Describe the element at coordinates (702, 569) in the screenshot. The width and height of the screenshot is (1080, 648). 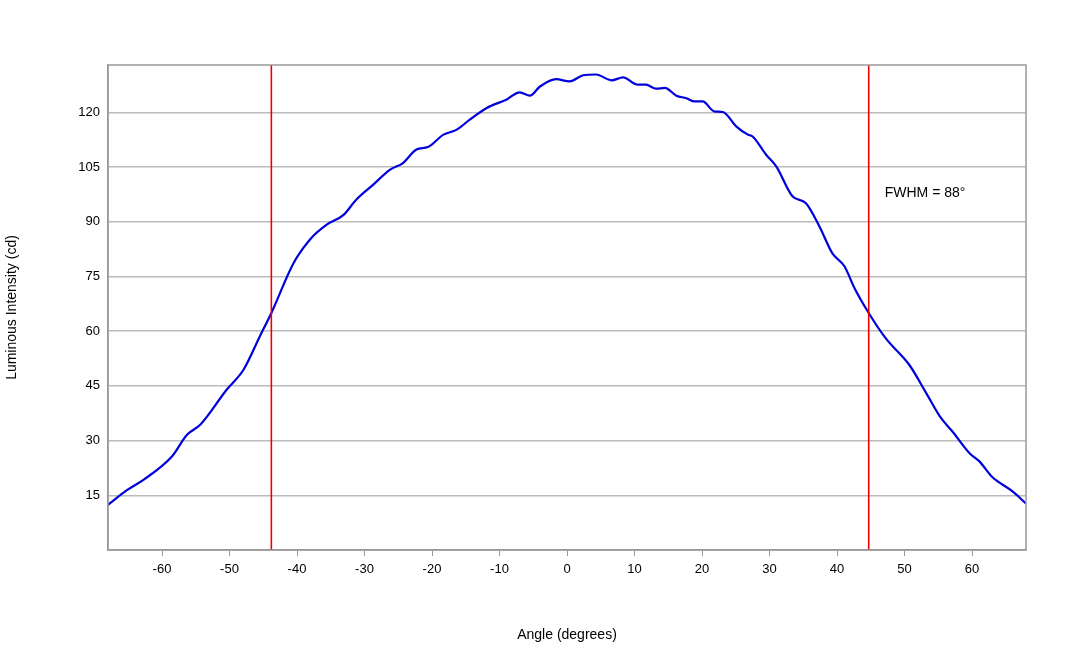
I see `x-tick-label: 20` at that location.